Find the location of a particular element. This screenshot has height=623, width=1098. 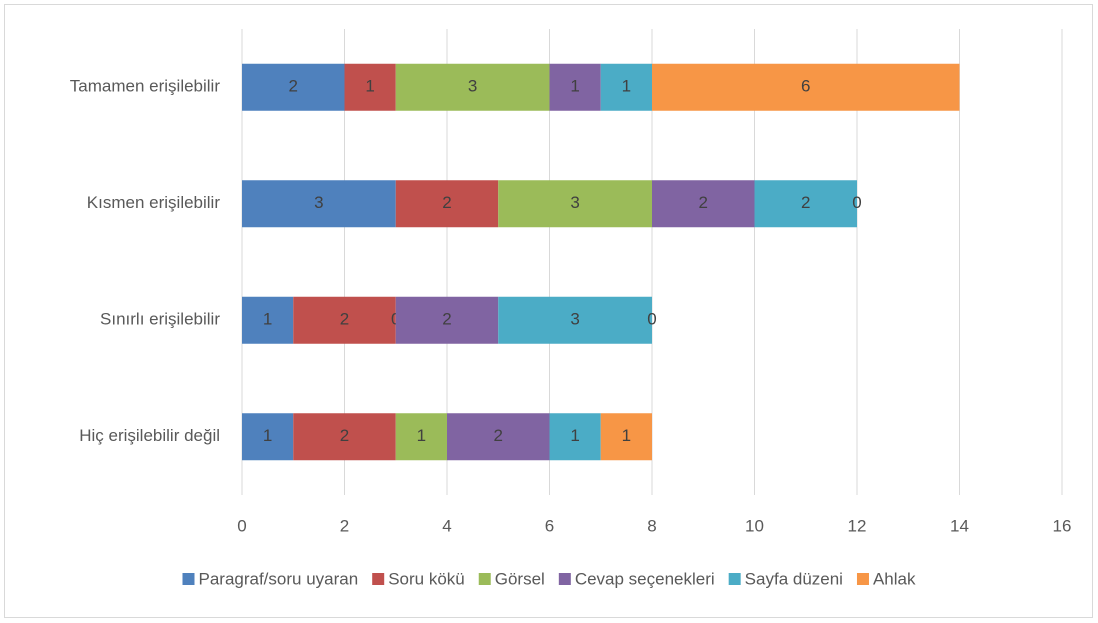

x-tick-label: 4 is located at coordinates (446, 525).